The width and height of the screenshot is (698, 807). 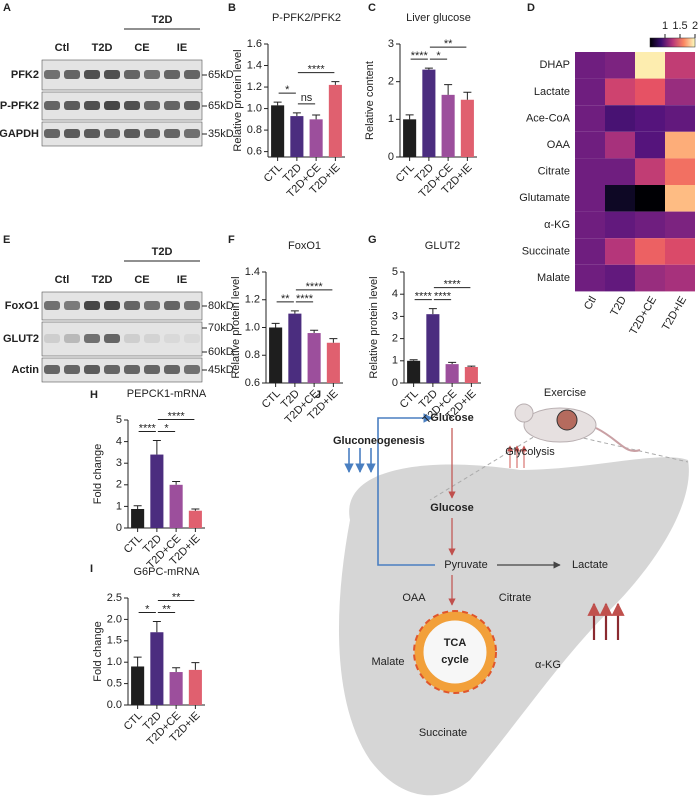 I want to click on chart-title: Liver glucose, so click(x=438, y=18).